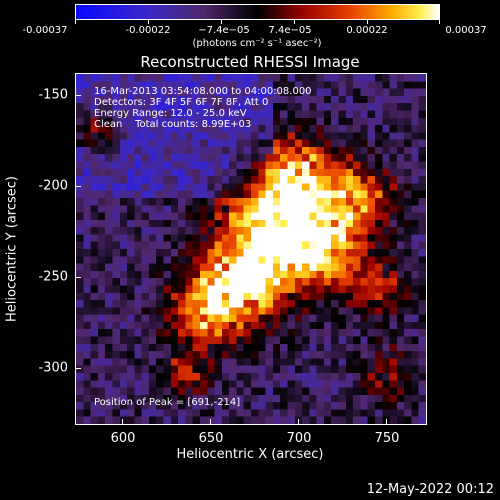 The height and width of the screenshot is (500, 500). What do you see at coordinates (250, 454) in the screenshot?
I see `x-axis-title: Heliocentric X (arcsec)` at bounding box center [250, 454].